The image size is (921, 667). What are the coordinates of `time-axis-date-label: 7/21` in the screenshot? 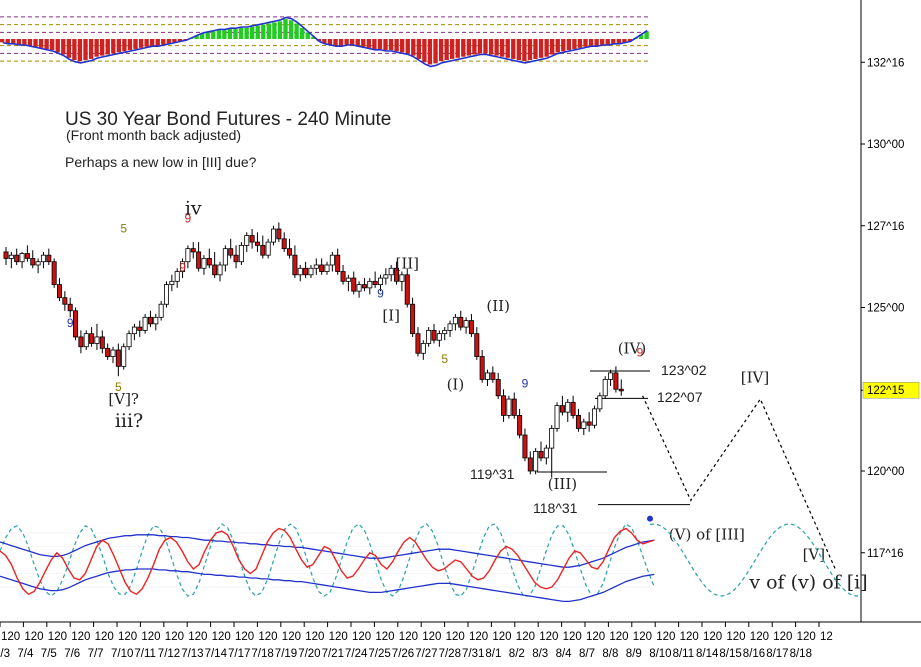 It's located at (333, 654).